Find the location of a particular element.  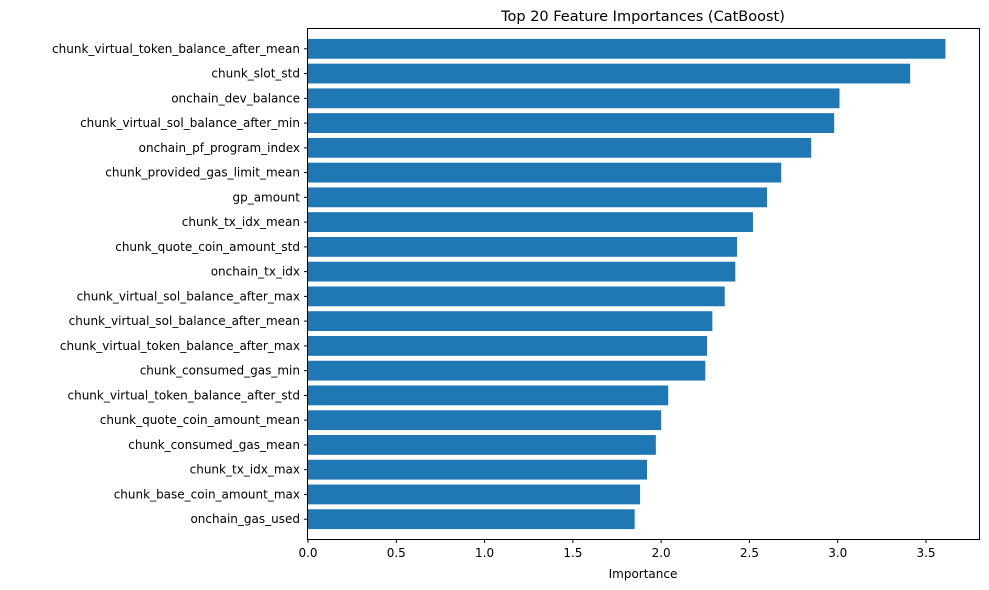

bar-chunk_quote_coin_amount_mean is located at coordinates (485, 420).